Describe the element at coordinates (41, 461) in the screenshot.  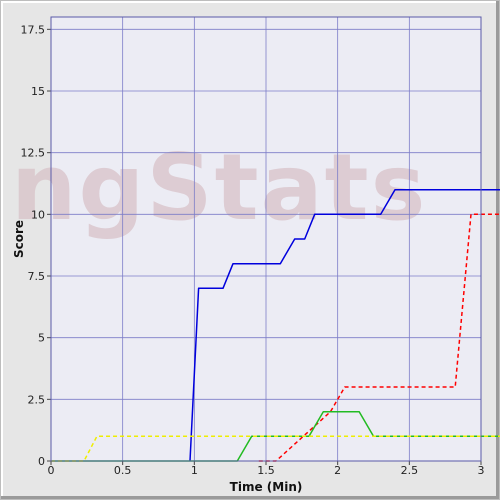
I see `y-tick-label: 0` at that location.